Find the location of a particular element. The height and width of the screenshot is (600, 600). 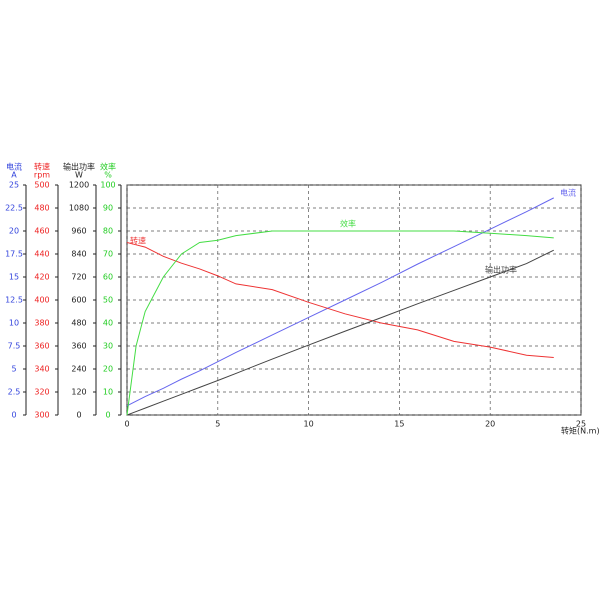

y-tick-label: 420 is located at coordinates (41, 277).